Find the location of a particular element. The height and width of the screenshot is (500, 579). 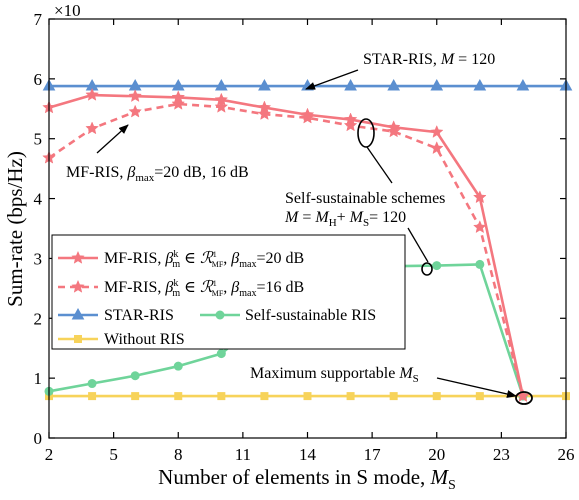

annot-arrow-mf is located at coordinates (112, 139).